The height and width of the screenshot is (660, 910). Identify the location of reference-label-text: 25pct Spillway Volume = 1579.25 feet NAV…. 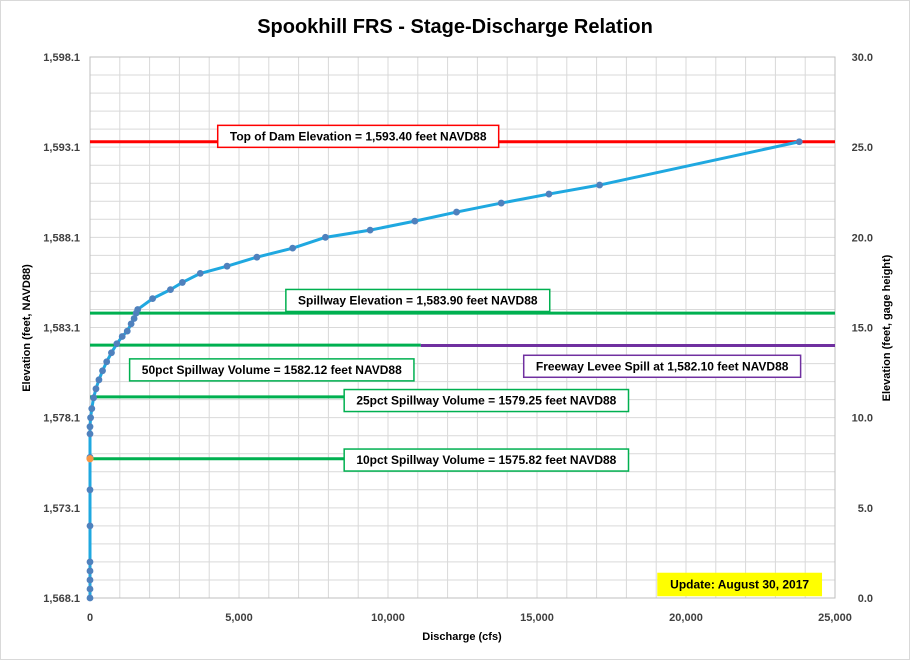
(486, 401).